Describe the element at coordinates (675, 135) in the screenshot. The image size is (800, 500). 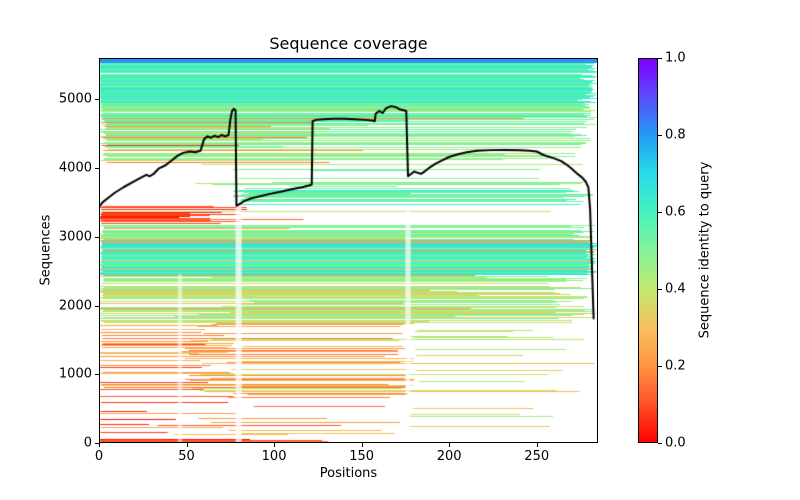
I see `colorbar-tick-label: 0.8` at that location.